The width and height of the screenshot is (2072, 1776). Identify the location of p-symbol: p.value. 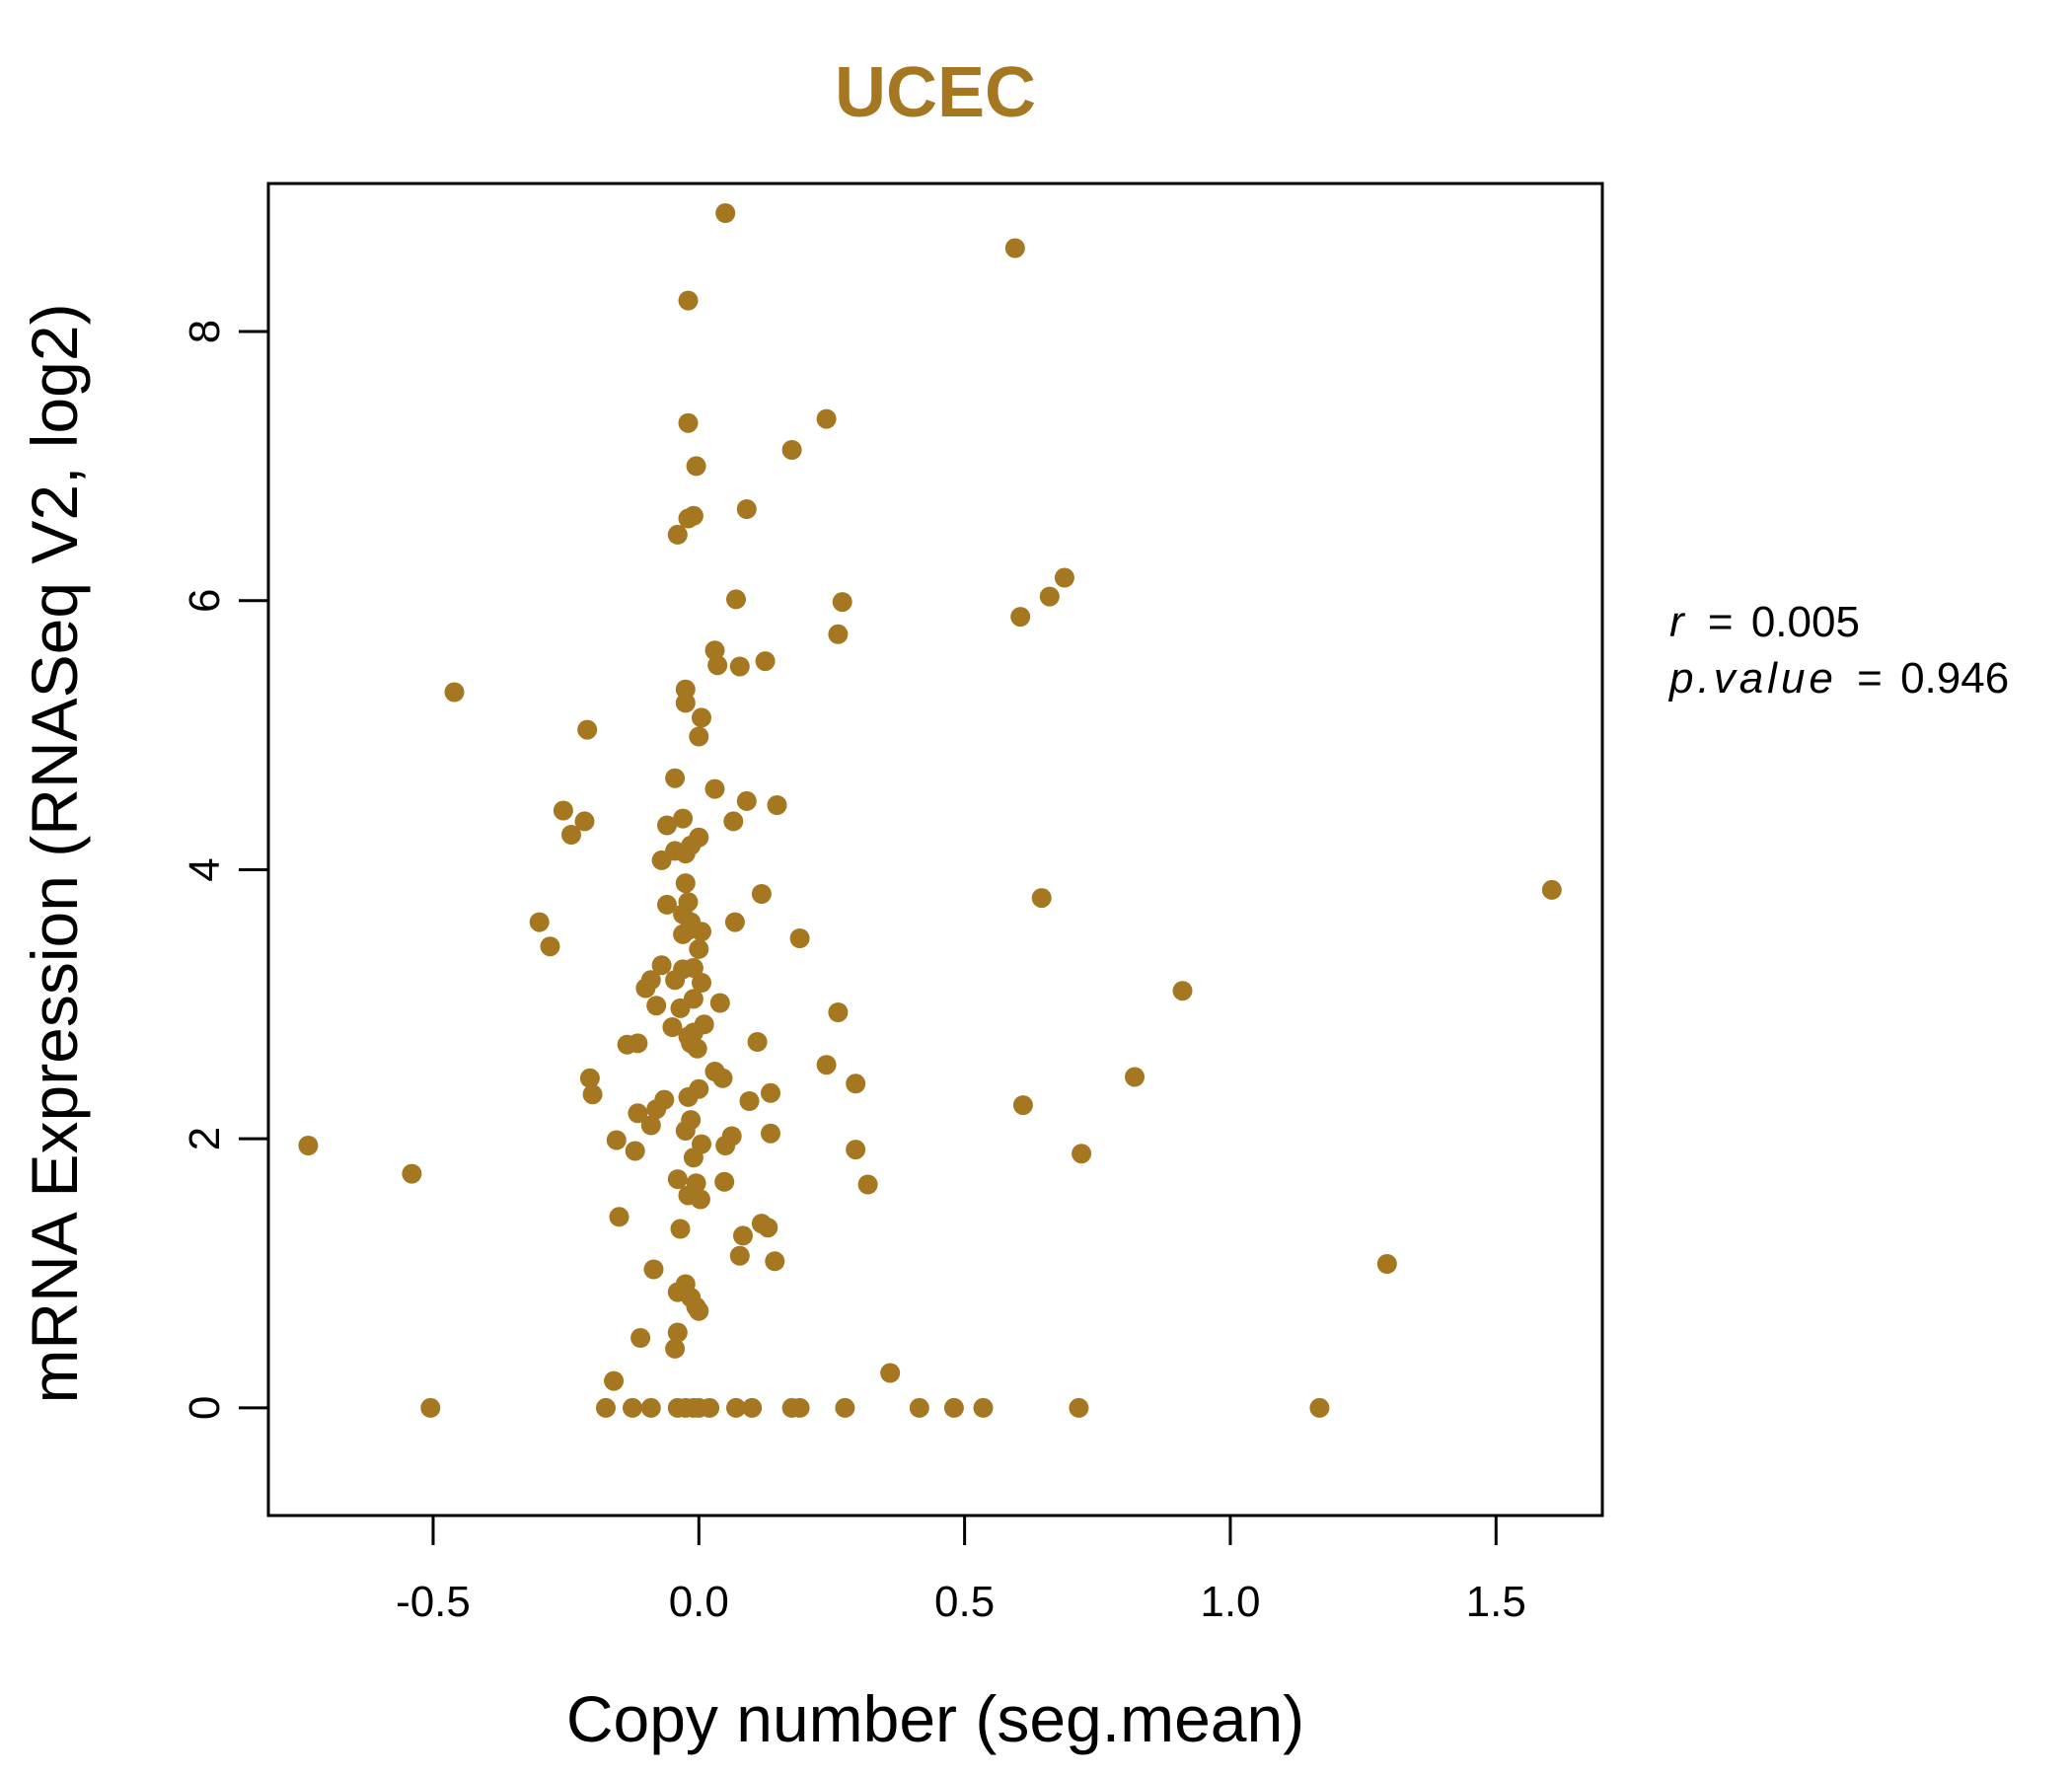
(1752, 679).